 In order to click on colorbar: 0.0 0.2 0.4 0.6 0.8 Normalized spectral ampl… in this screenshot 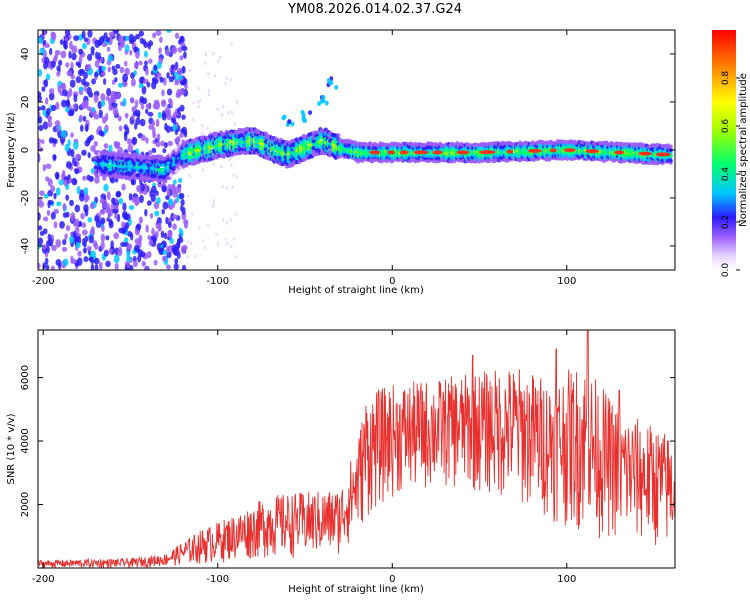, I will do `click(730, 153)`.